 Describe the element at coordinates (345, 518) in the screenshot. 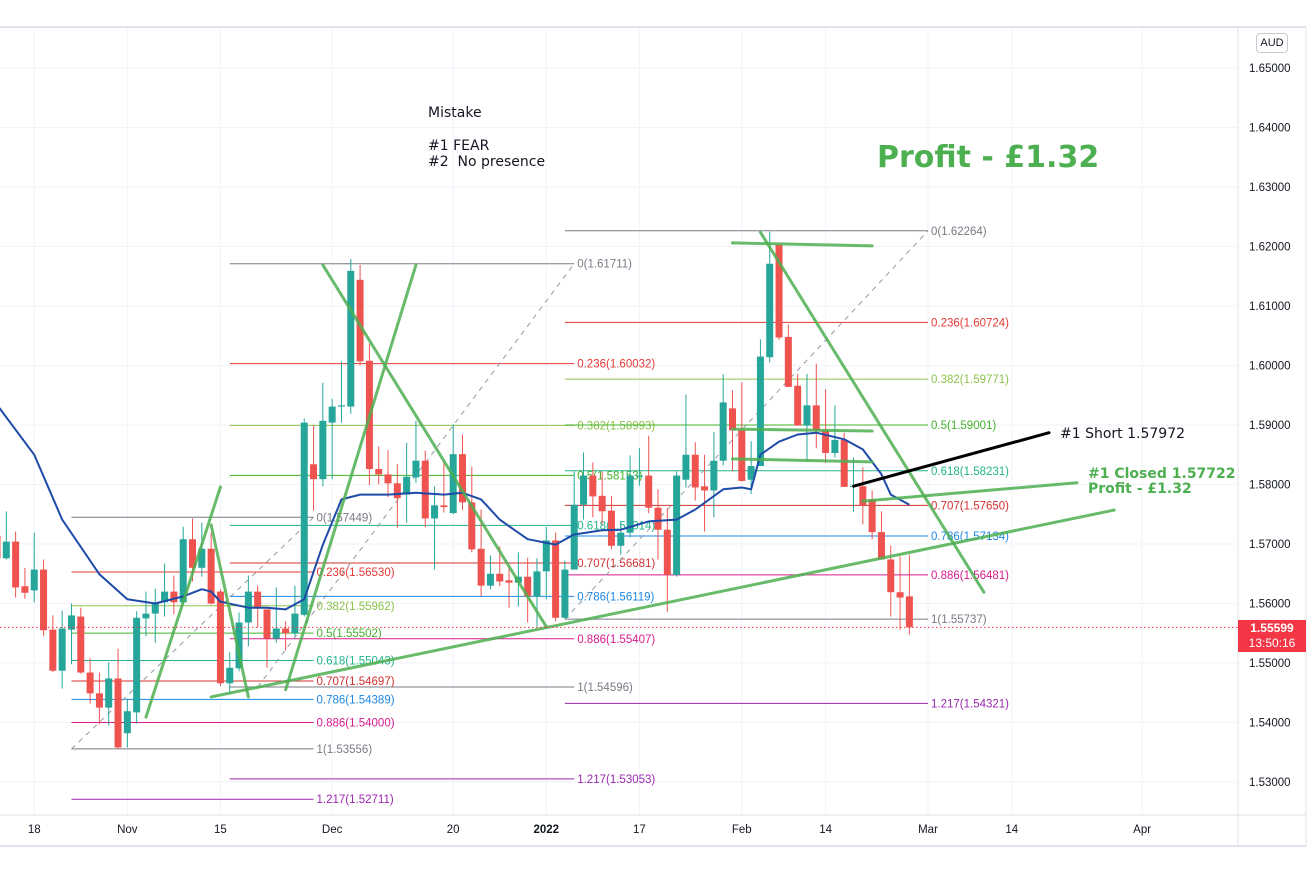

I see `fib-level-label: 0(1.57449)` at that location.